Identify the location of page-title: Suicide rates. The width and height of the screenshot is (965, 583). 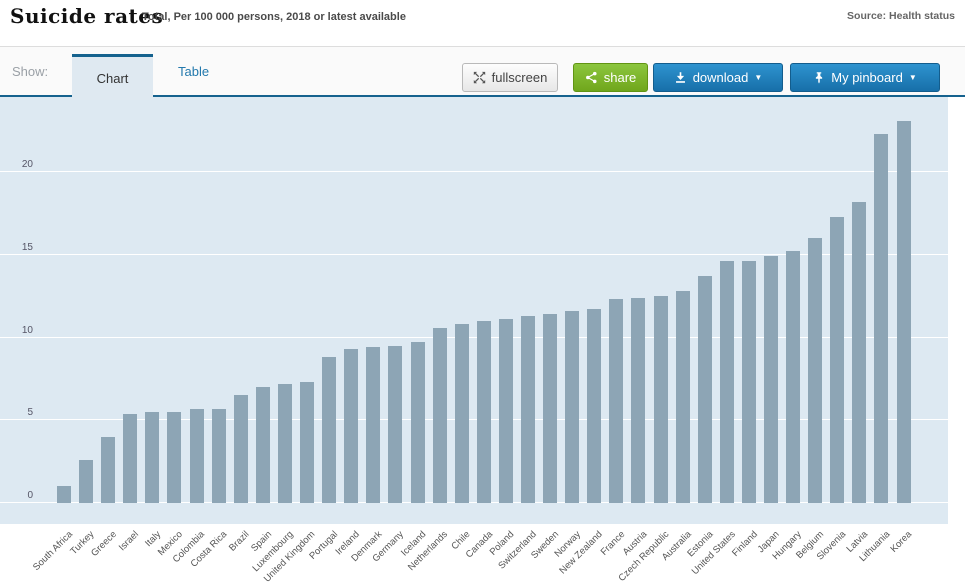
(87, 16).